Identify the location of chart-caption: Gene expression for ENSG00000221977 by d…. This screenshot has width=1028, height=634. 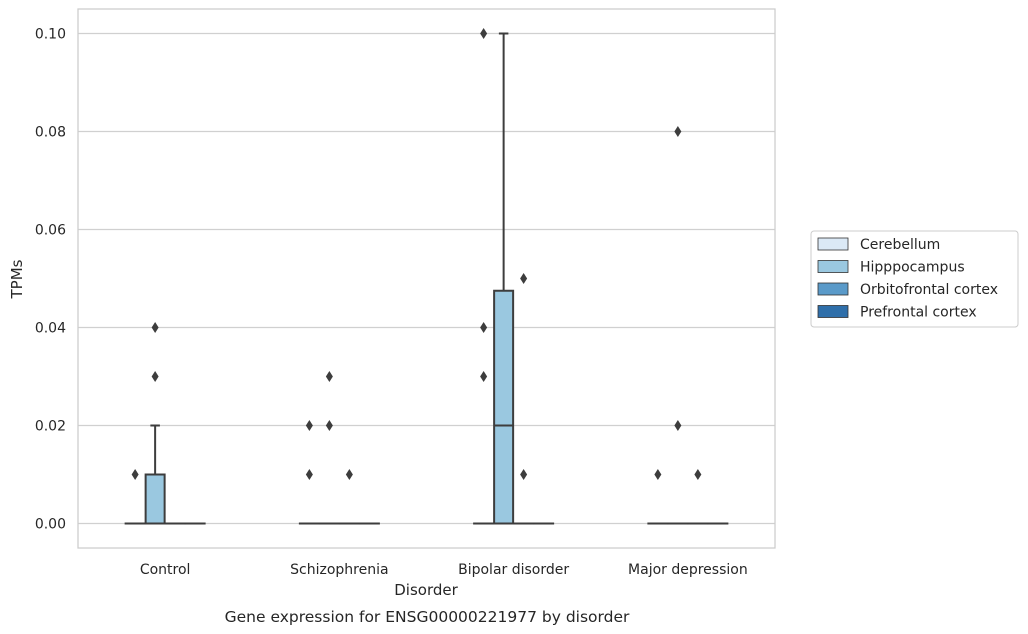
(427, 617).